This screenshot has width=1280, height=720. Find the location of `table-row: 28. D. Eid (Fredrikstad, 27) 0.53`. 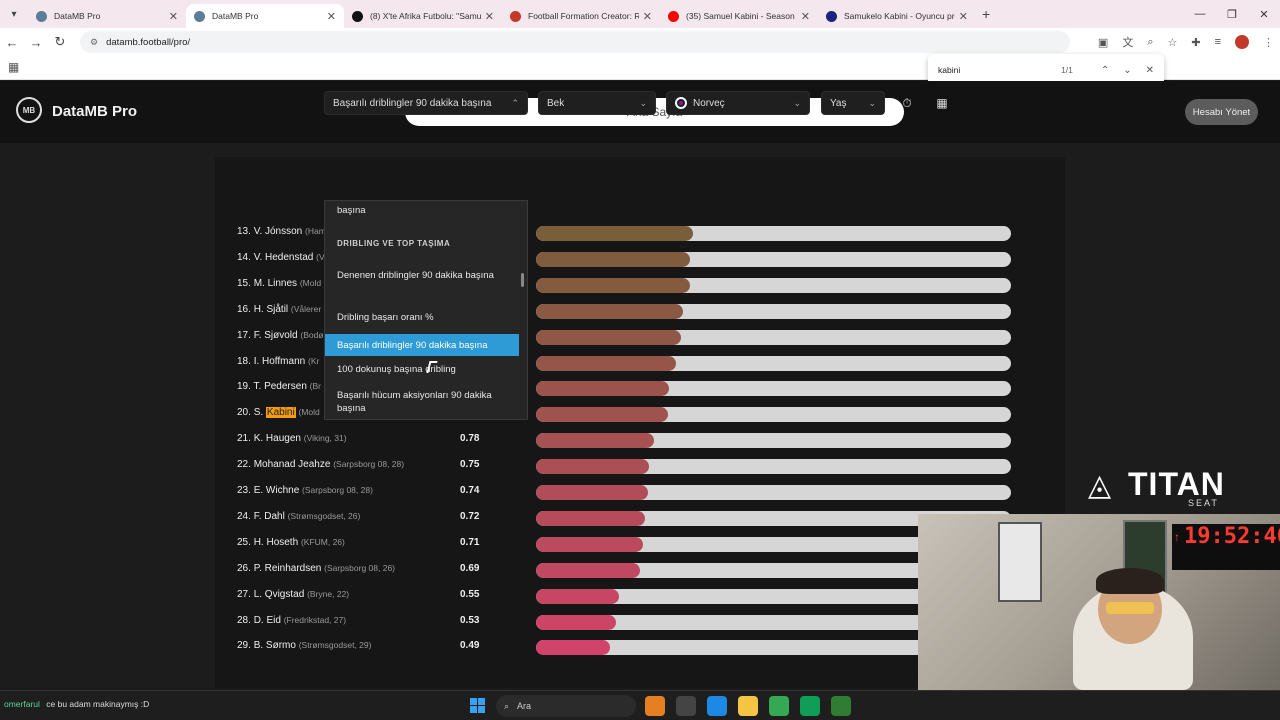

table-row: 28. D. Eid (Fredrikstad, 27) 0.53 is located at coordinates (627, 623).